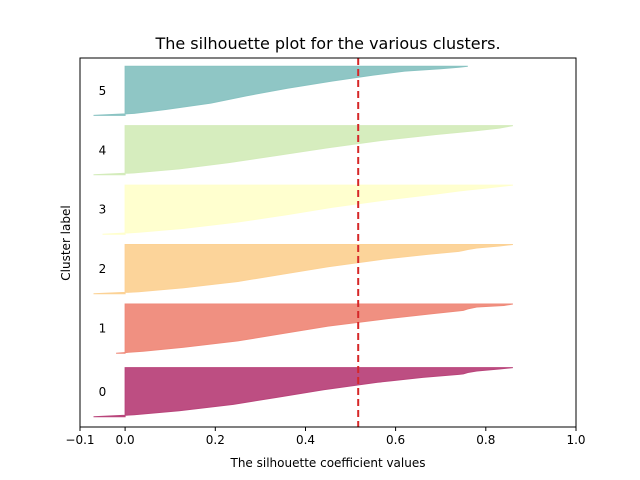 This screenshot has width=640, height=480. Describe the element at coordinates (103, 150) in the screenshot. I see `cluster-label-4: 4` at that location.